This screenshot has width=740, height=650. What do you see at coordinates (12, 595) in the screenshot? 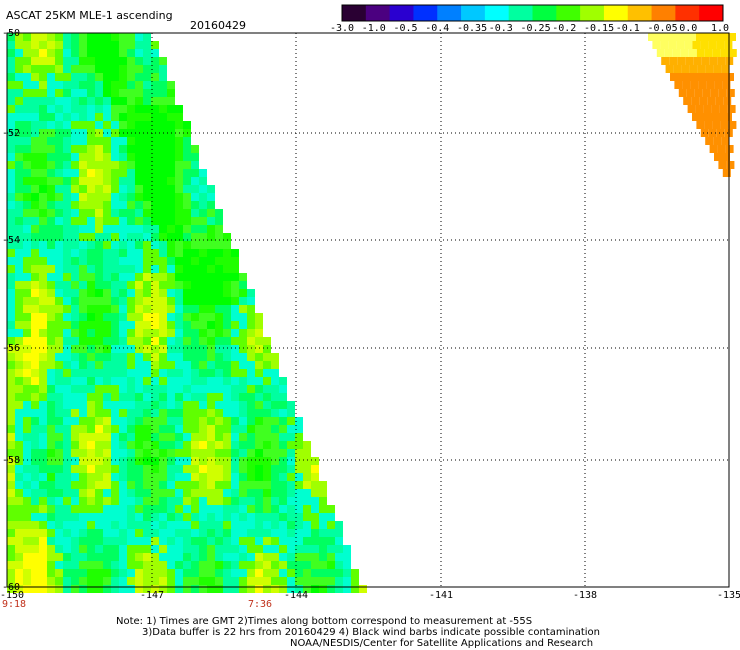
I see `lon-tick-label: -150` at bounding box center [12, 595].